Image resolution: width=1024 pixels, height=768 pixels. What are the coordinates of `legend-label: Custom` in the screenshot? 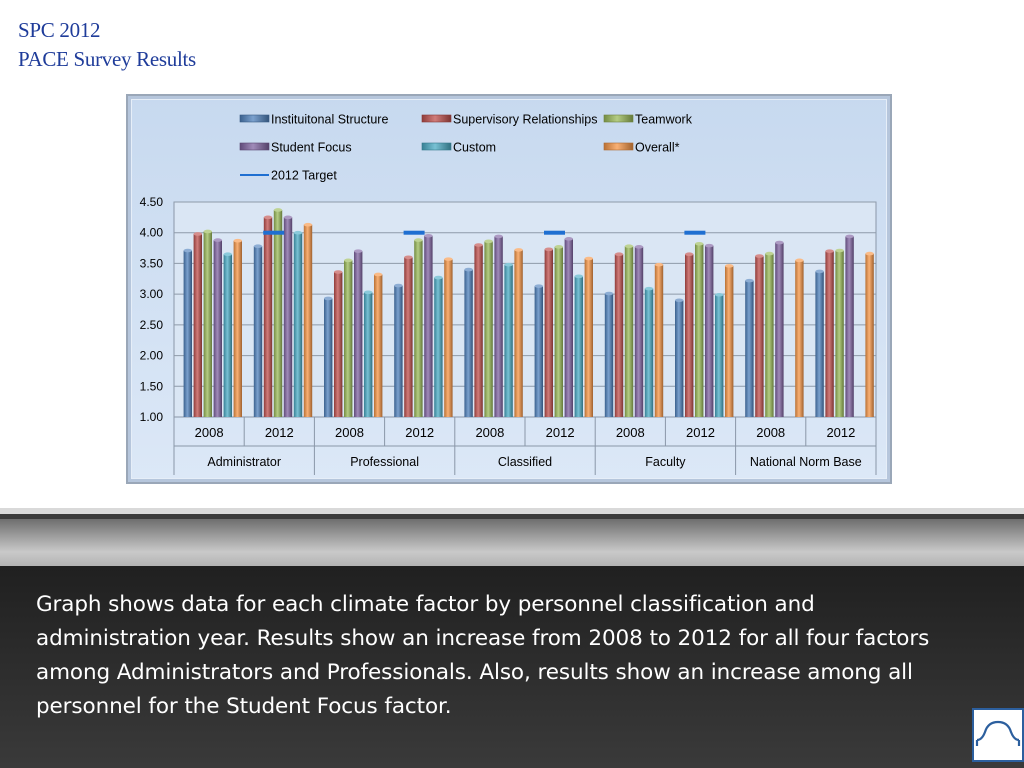 It's located at (474, 148).